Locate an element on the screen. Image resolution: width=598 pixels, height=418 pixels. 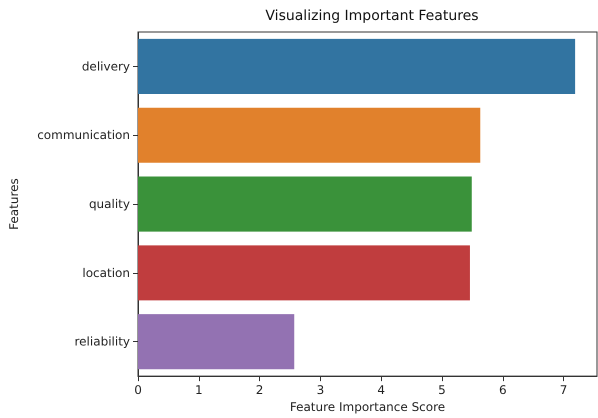
y-tick-label: delivery is located at coordinates (106, 66).